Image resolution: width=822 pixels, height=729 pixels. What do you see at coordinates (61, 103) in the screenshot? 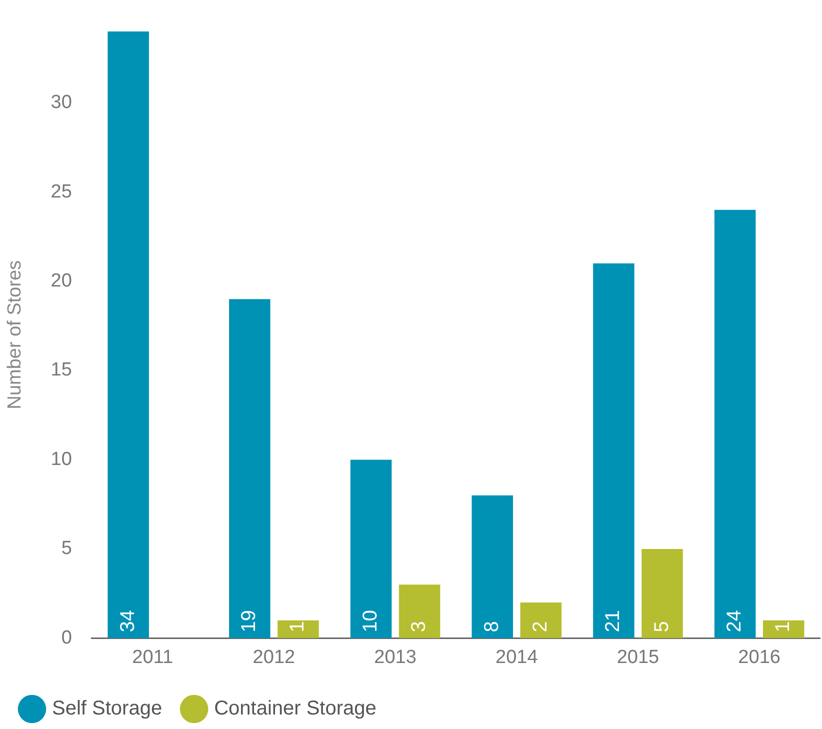
I see `y-tick-label: 30` at bounding box center [61, 103].